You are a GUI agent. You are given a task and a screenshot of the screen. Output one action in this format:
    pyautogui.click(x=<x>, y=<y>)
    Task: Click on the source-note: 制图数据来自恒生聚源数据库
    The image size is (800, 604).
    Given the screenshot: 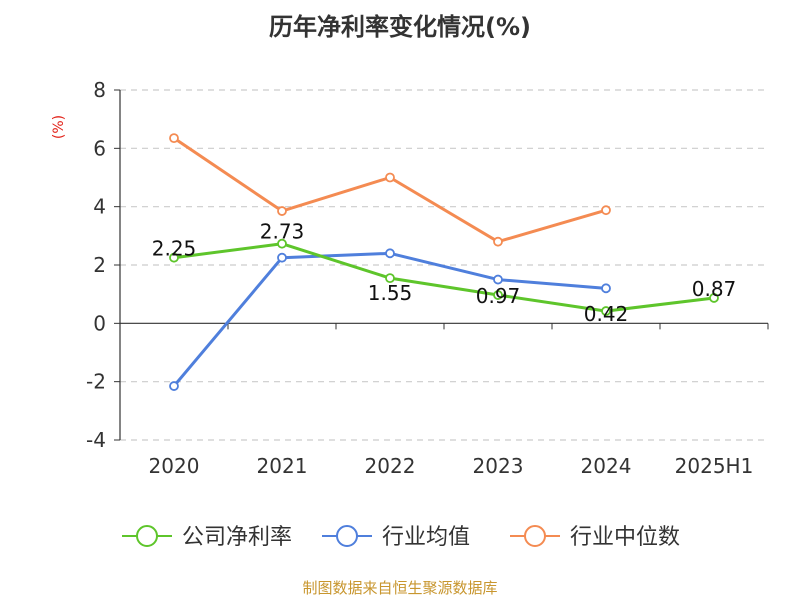 What is the action you would take?
    pyautogui.click(x=399, y=588)
    